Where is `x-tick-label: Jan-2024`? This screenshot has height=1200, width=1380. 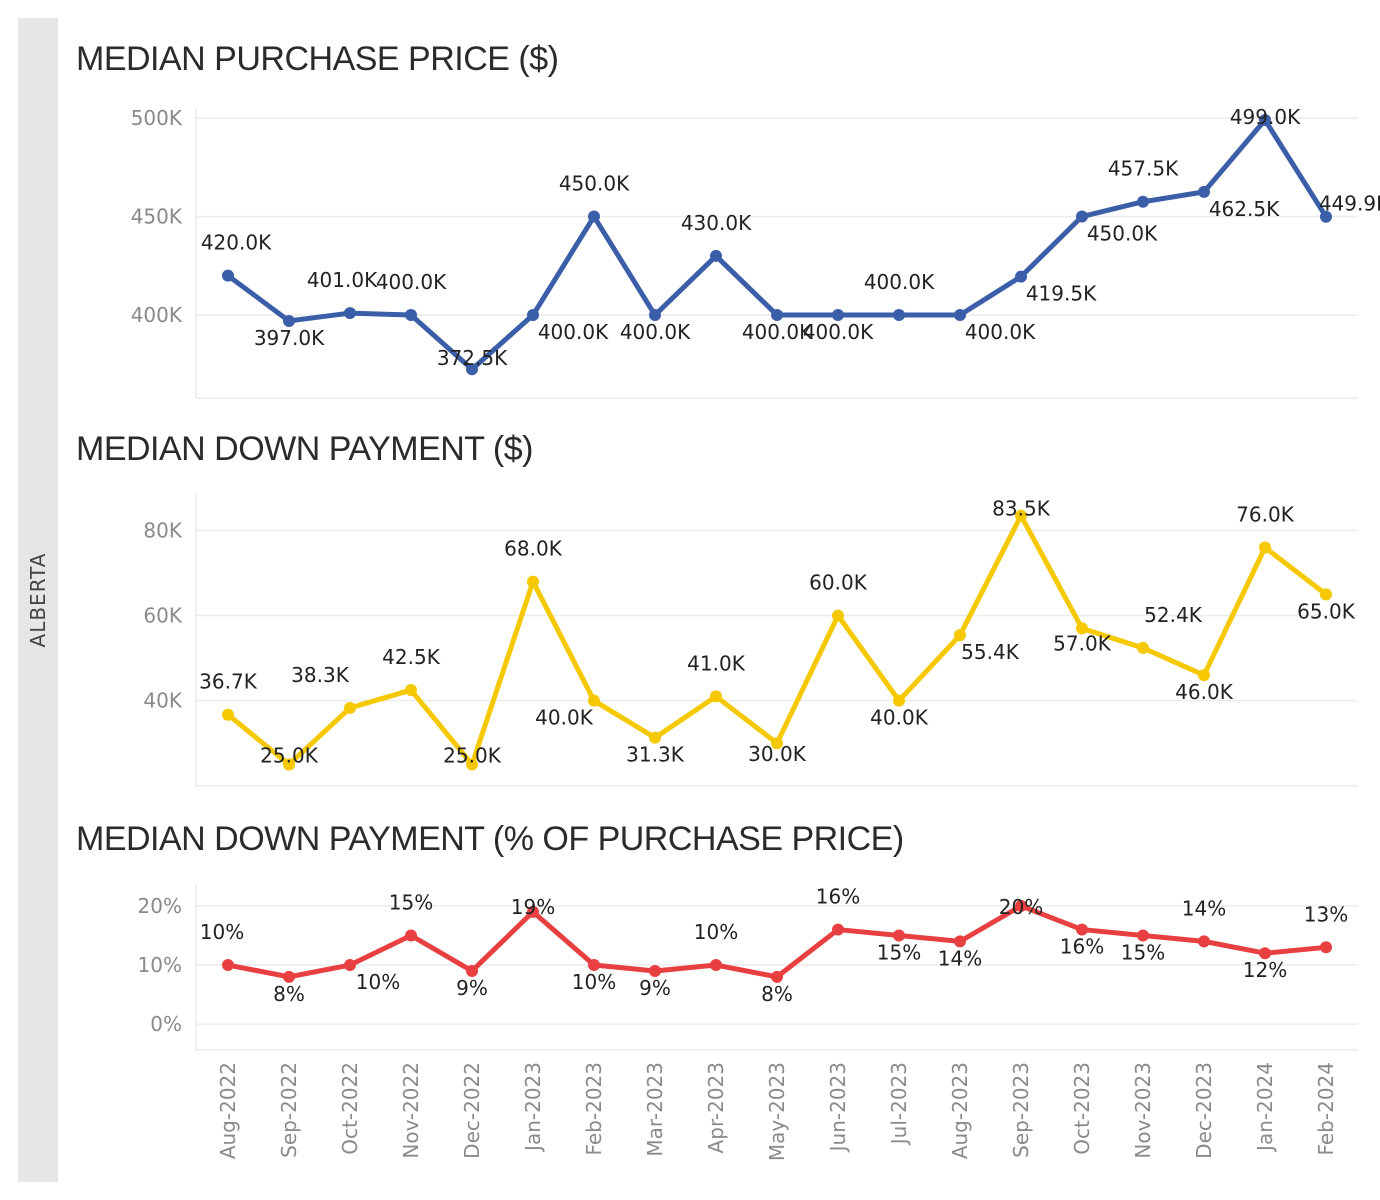 x-tick-label: Jan-2024 is located at coordinates (1265, 1107).